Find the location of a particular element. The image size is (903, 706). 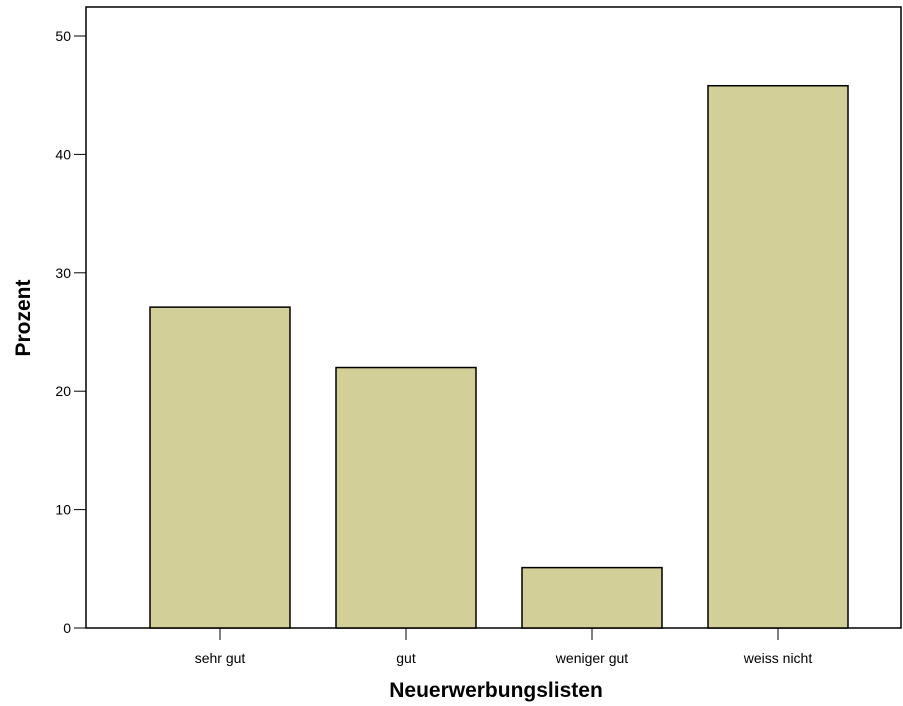

x-tick-label: gut is located at coordinates (406, 658).